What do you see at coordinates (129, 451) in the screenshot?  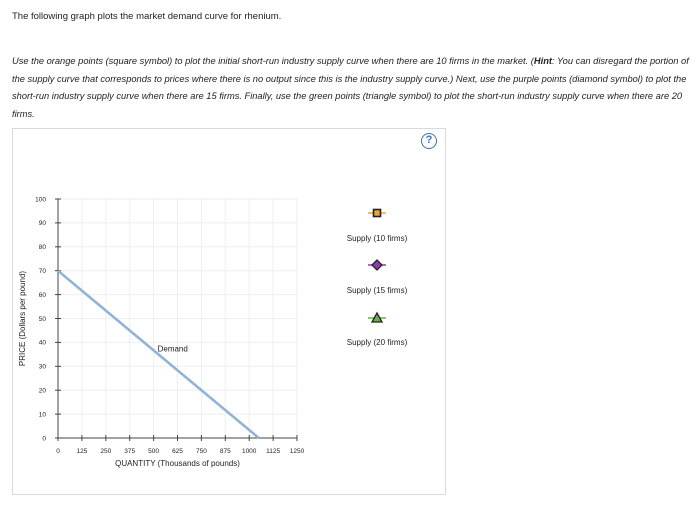 I see `x-tick-label: 375` at bounding box center [129, 451].